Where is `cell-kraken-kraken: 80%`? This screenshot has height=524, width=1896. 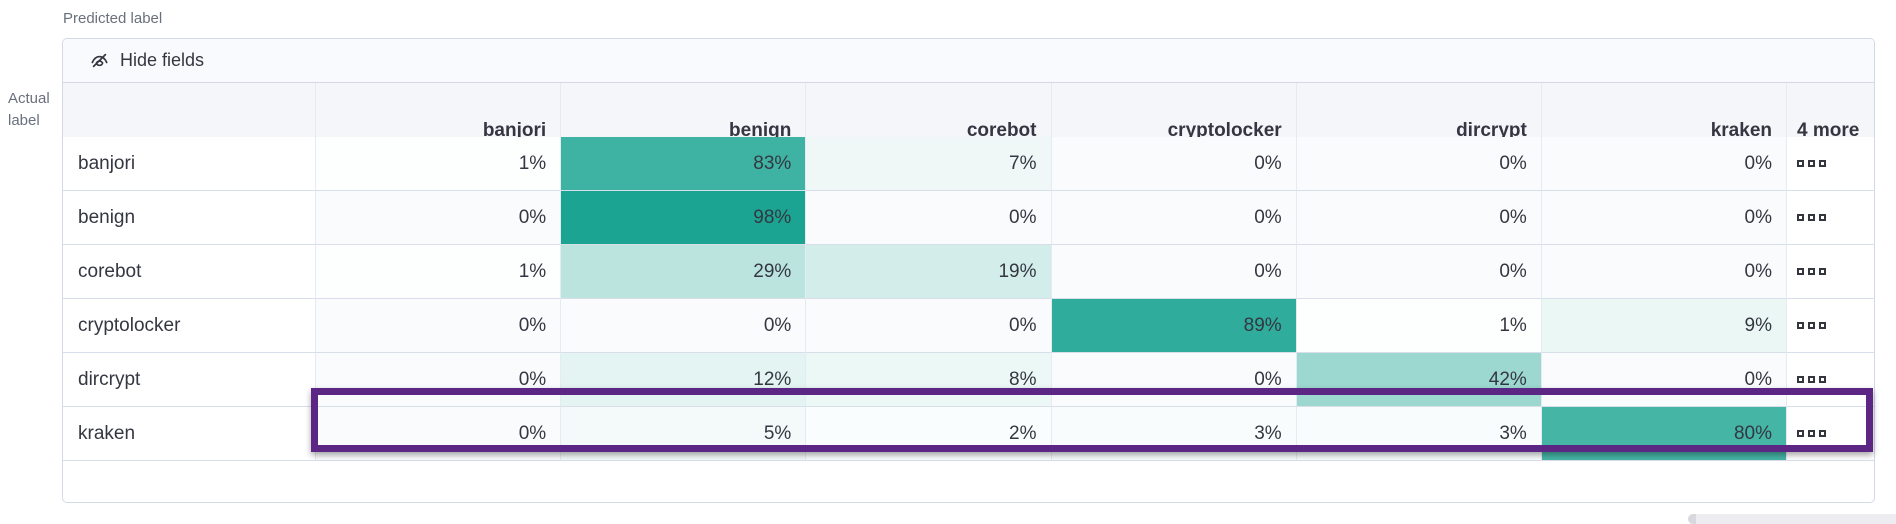 cell-kraken-kraken: 80% is located at coordinates (1664, 434).